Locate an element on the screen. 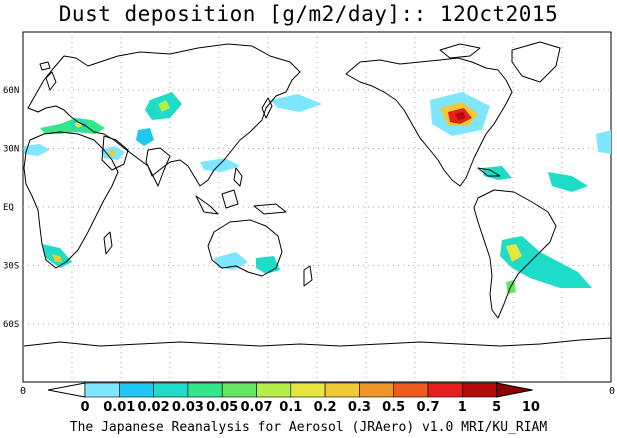 This screenshot has height=438, width=617. dust-plume-south-america is located at coordinates (546, 262).